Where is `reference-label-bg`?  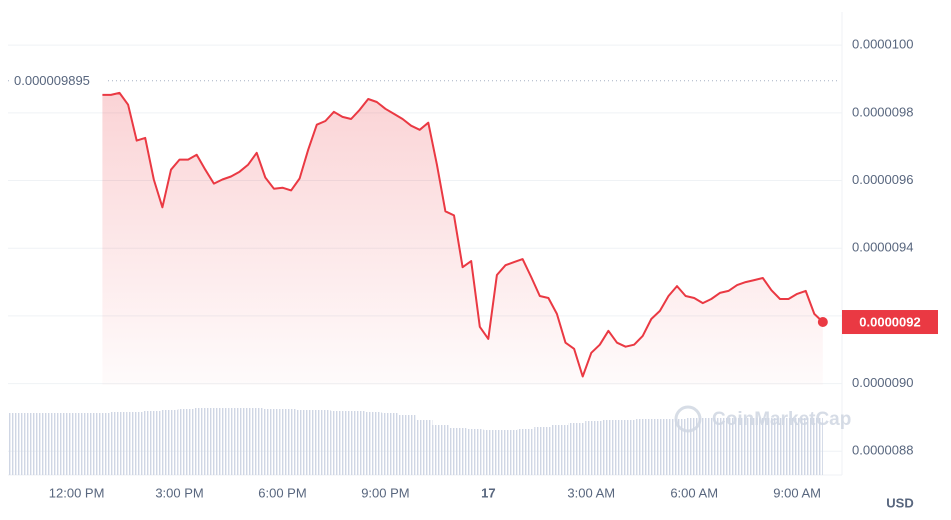
reference-label-bg is located at coordinates (58, 80).